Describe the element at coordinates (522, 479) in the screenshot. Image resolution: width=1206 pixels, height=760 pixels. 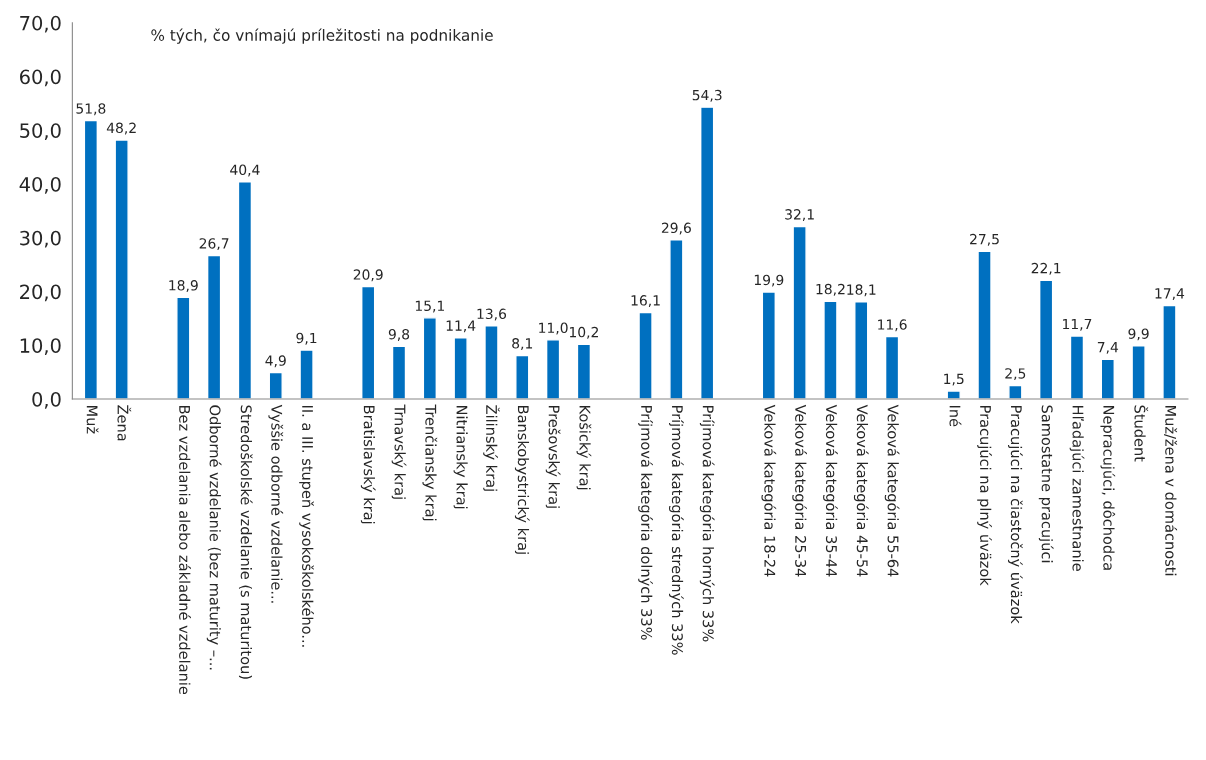
I see `x-tick-label: Banskobystrický kraj` at that location.